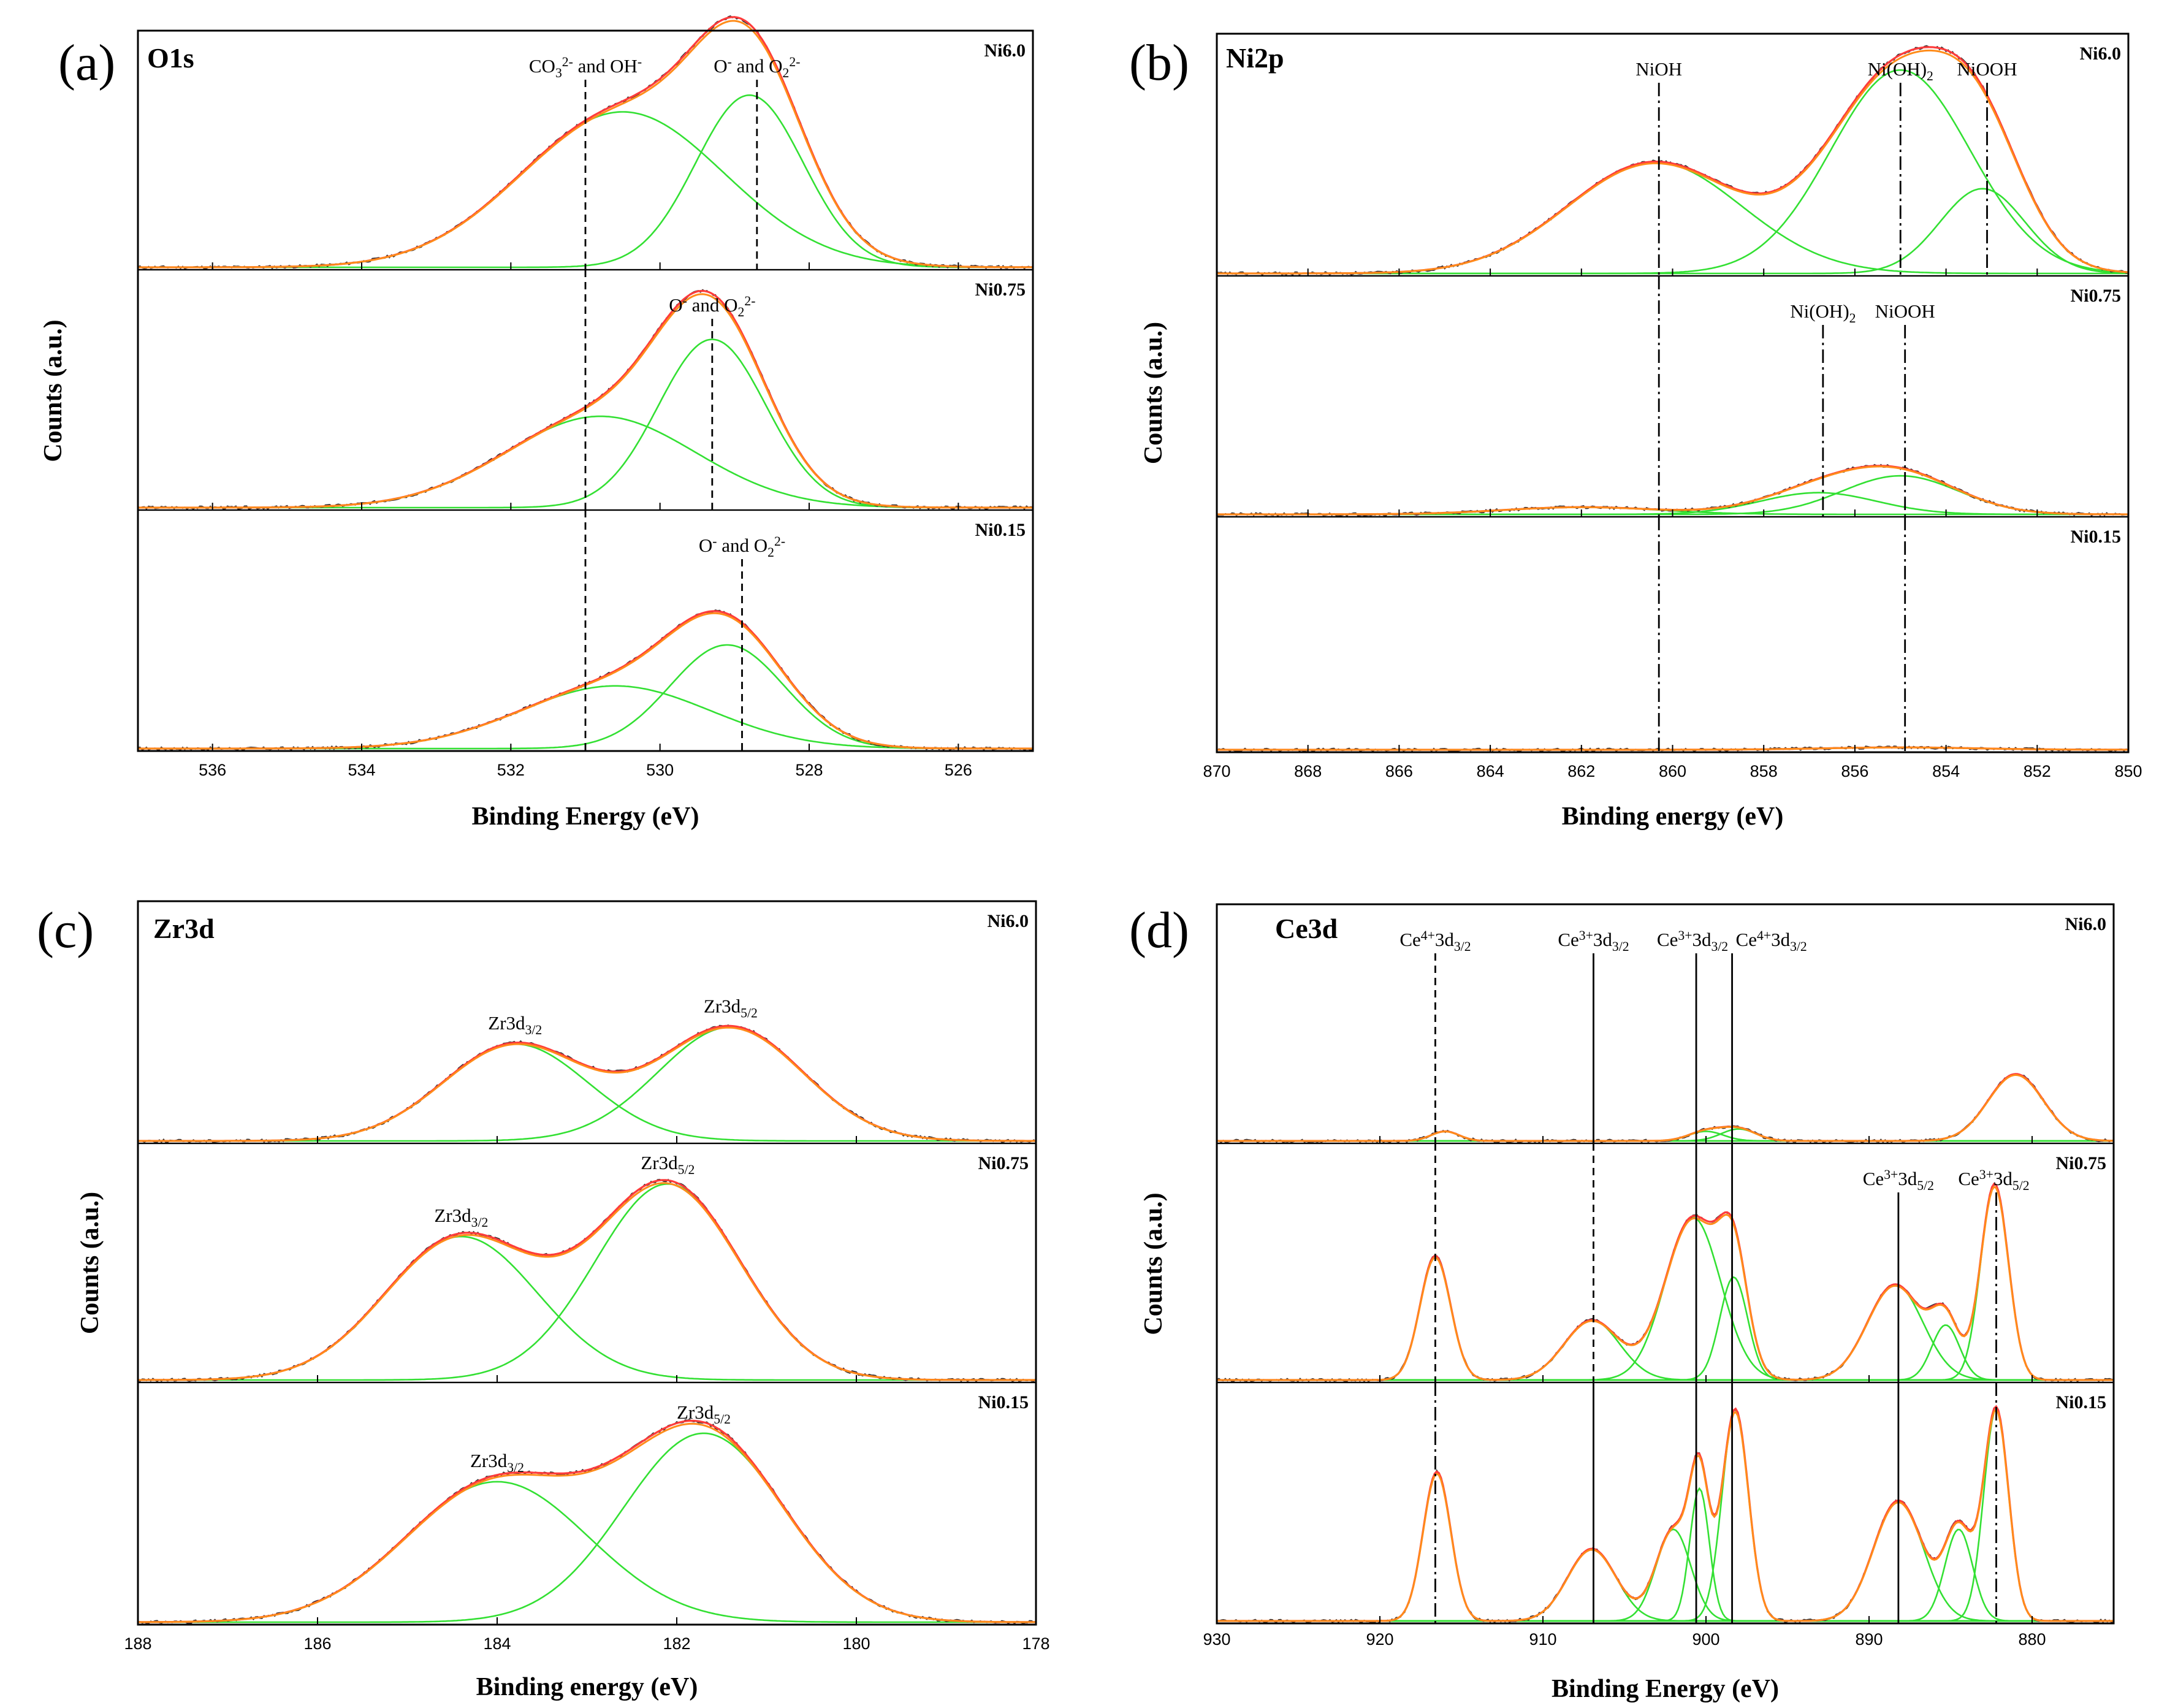 The image size is (2159, 1708). I want to click on x-tick-label: 534, so click(361, 770).